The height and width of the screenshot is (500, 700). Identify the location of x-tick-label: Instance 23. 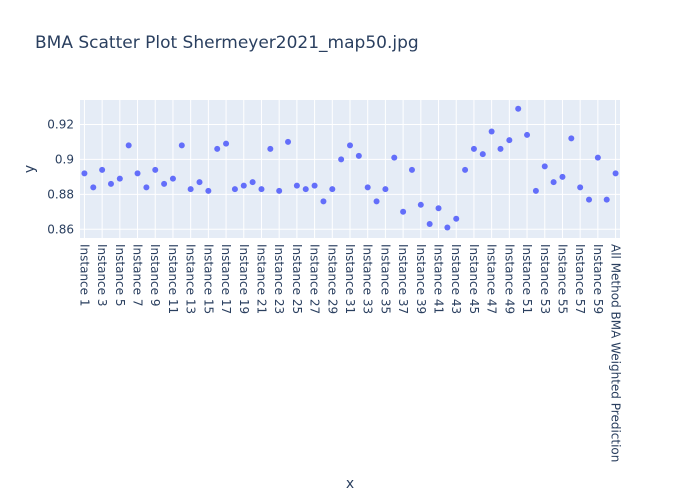
(279, 279).